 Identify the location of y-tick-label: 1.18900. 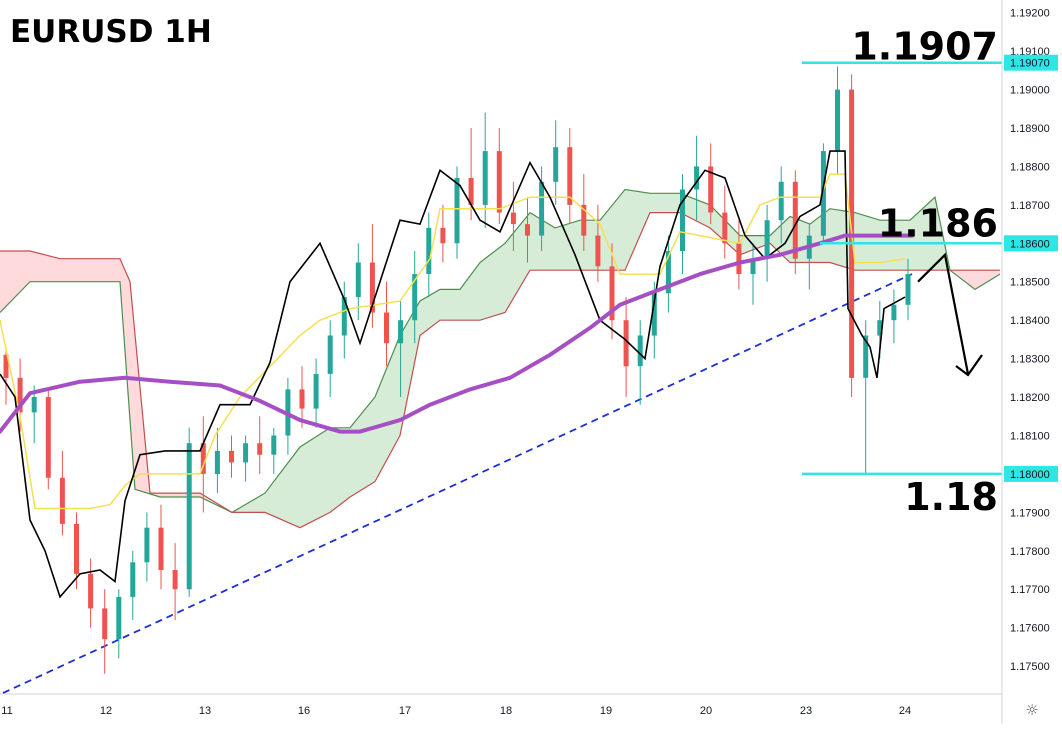
(1030, 129).